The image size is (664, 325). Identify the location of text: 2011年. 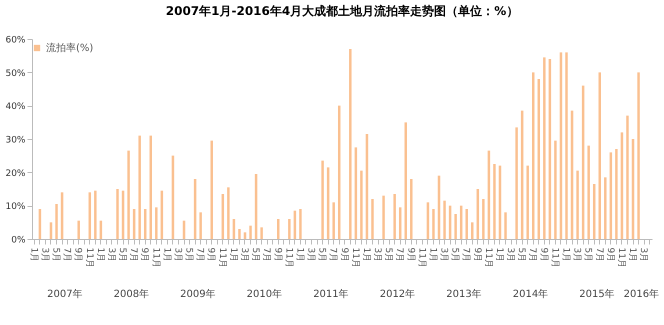
(331, 294).